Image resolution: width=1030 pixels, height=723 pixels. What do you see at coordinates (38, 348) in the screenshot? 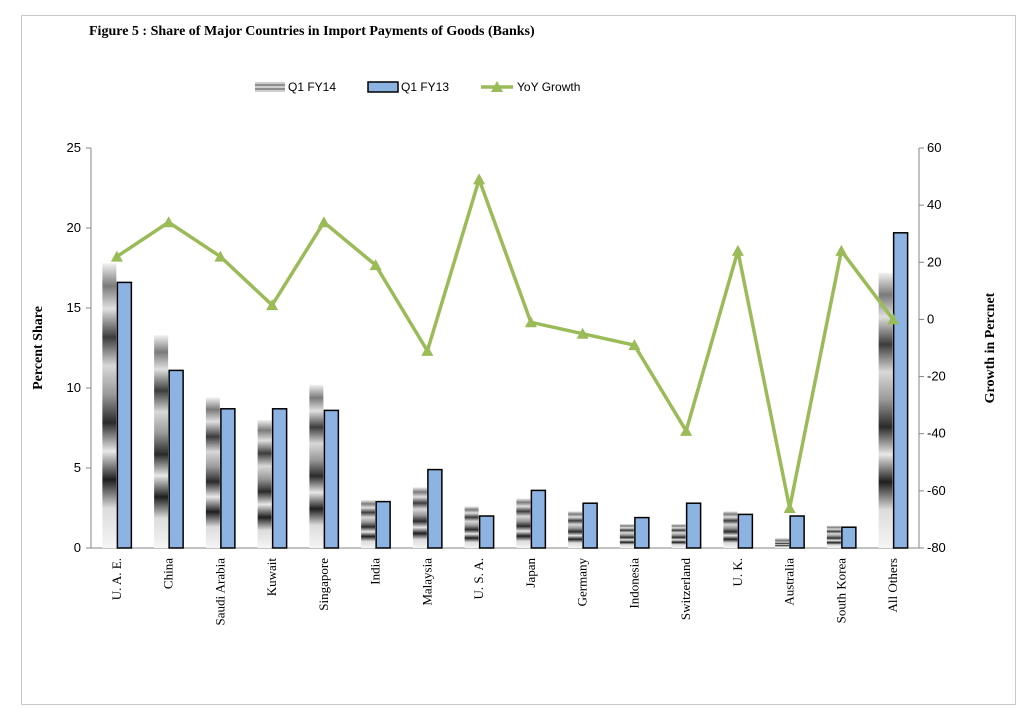
I see `y-axis-label: Percent Share` at bounding box center [38, 348].